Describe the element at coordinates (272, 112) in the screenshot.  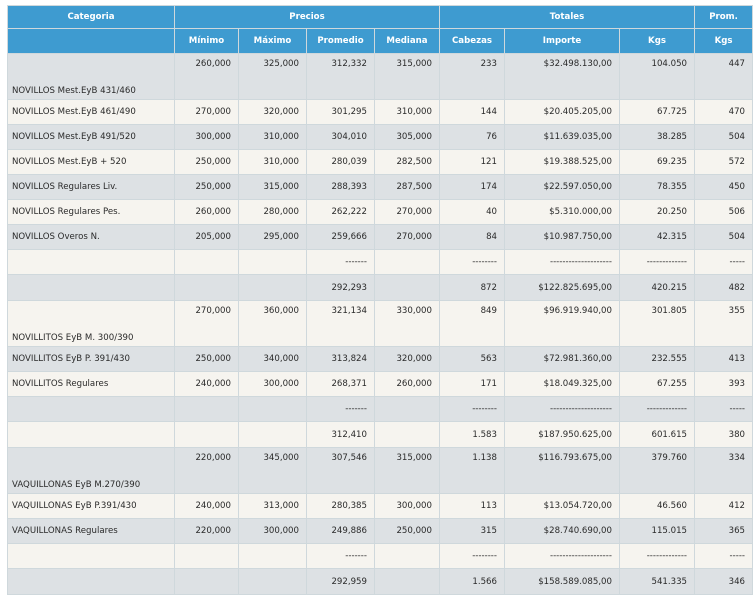
I see `cell-maximo: 320,000` at that location.